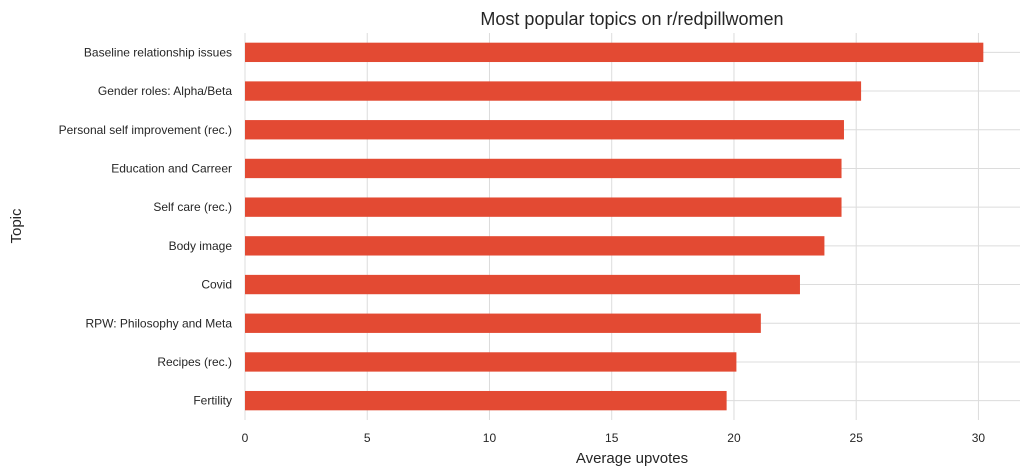 The image size is (1029, 476). Describe the element at coordinates (145, 130) in the screenshot. I see `y-tick-label: Personal self improvement (rec.)` at that location.